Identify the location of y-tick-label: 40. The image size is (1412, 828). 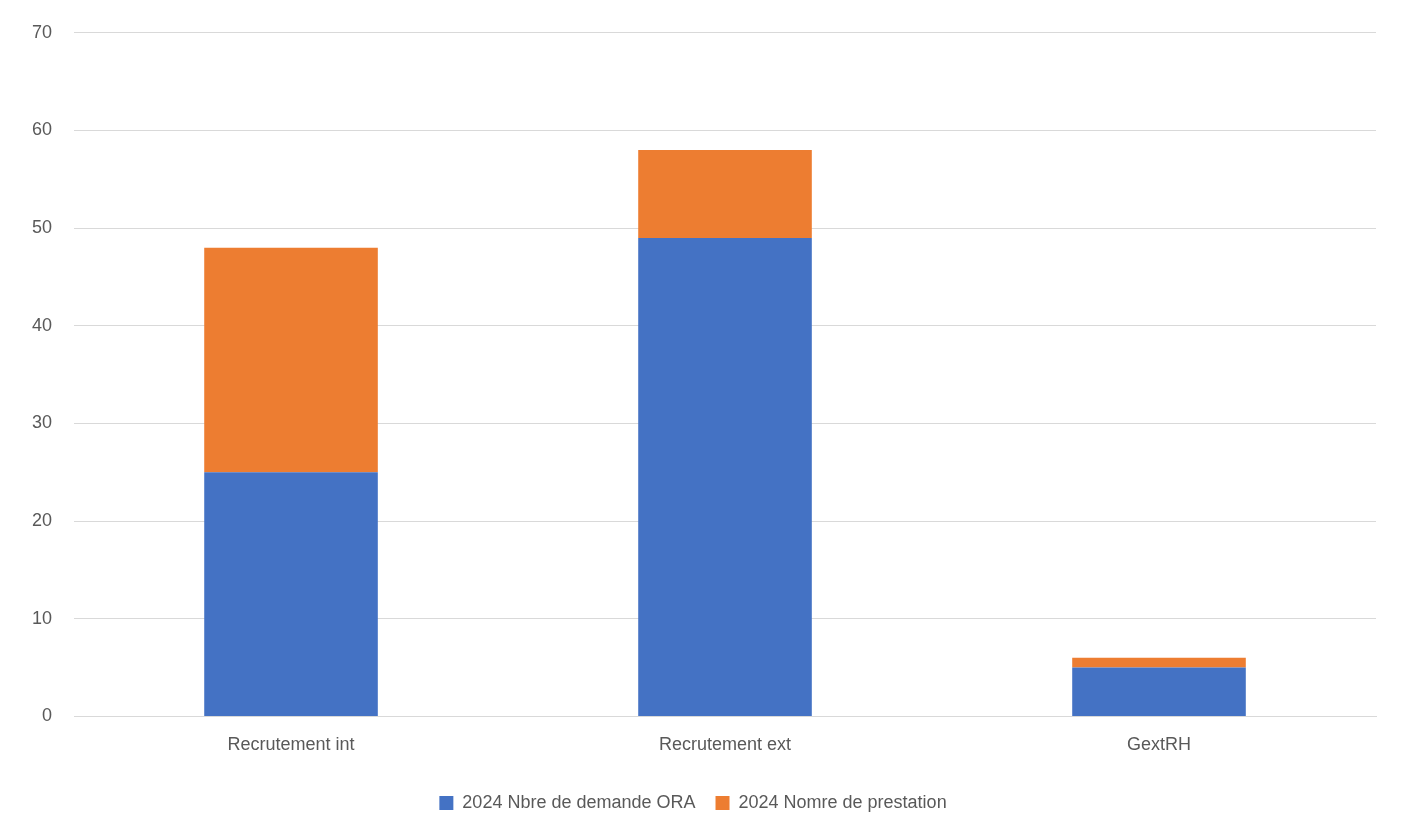
(42, 324).